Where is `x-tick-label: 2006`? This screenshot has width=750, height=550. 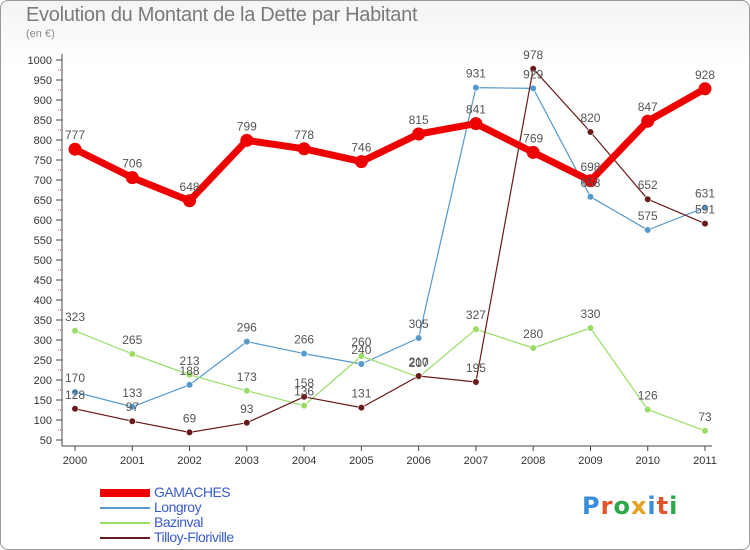 x-tick-label: 2006 is located at coordinates (418, 461).